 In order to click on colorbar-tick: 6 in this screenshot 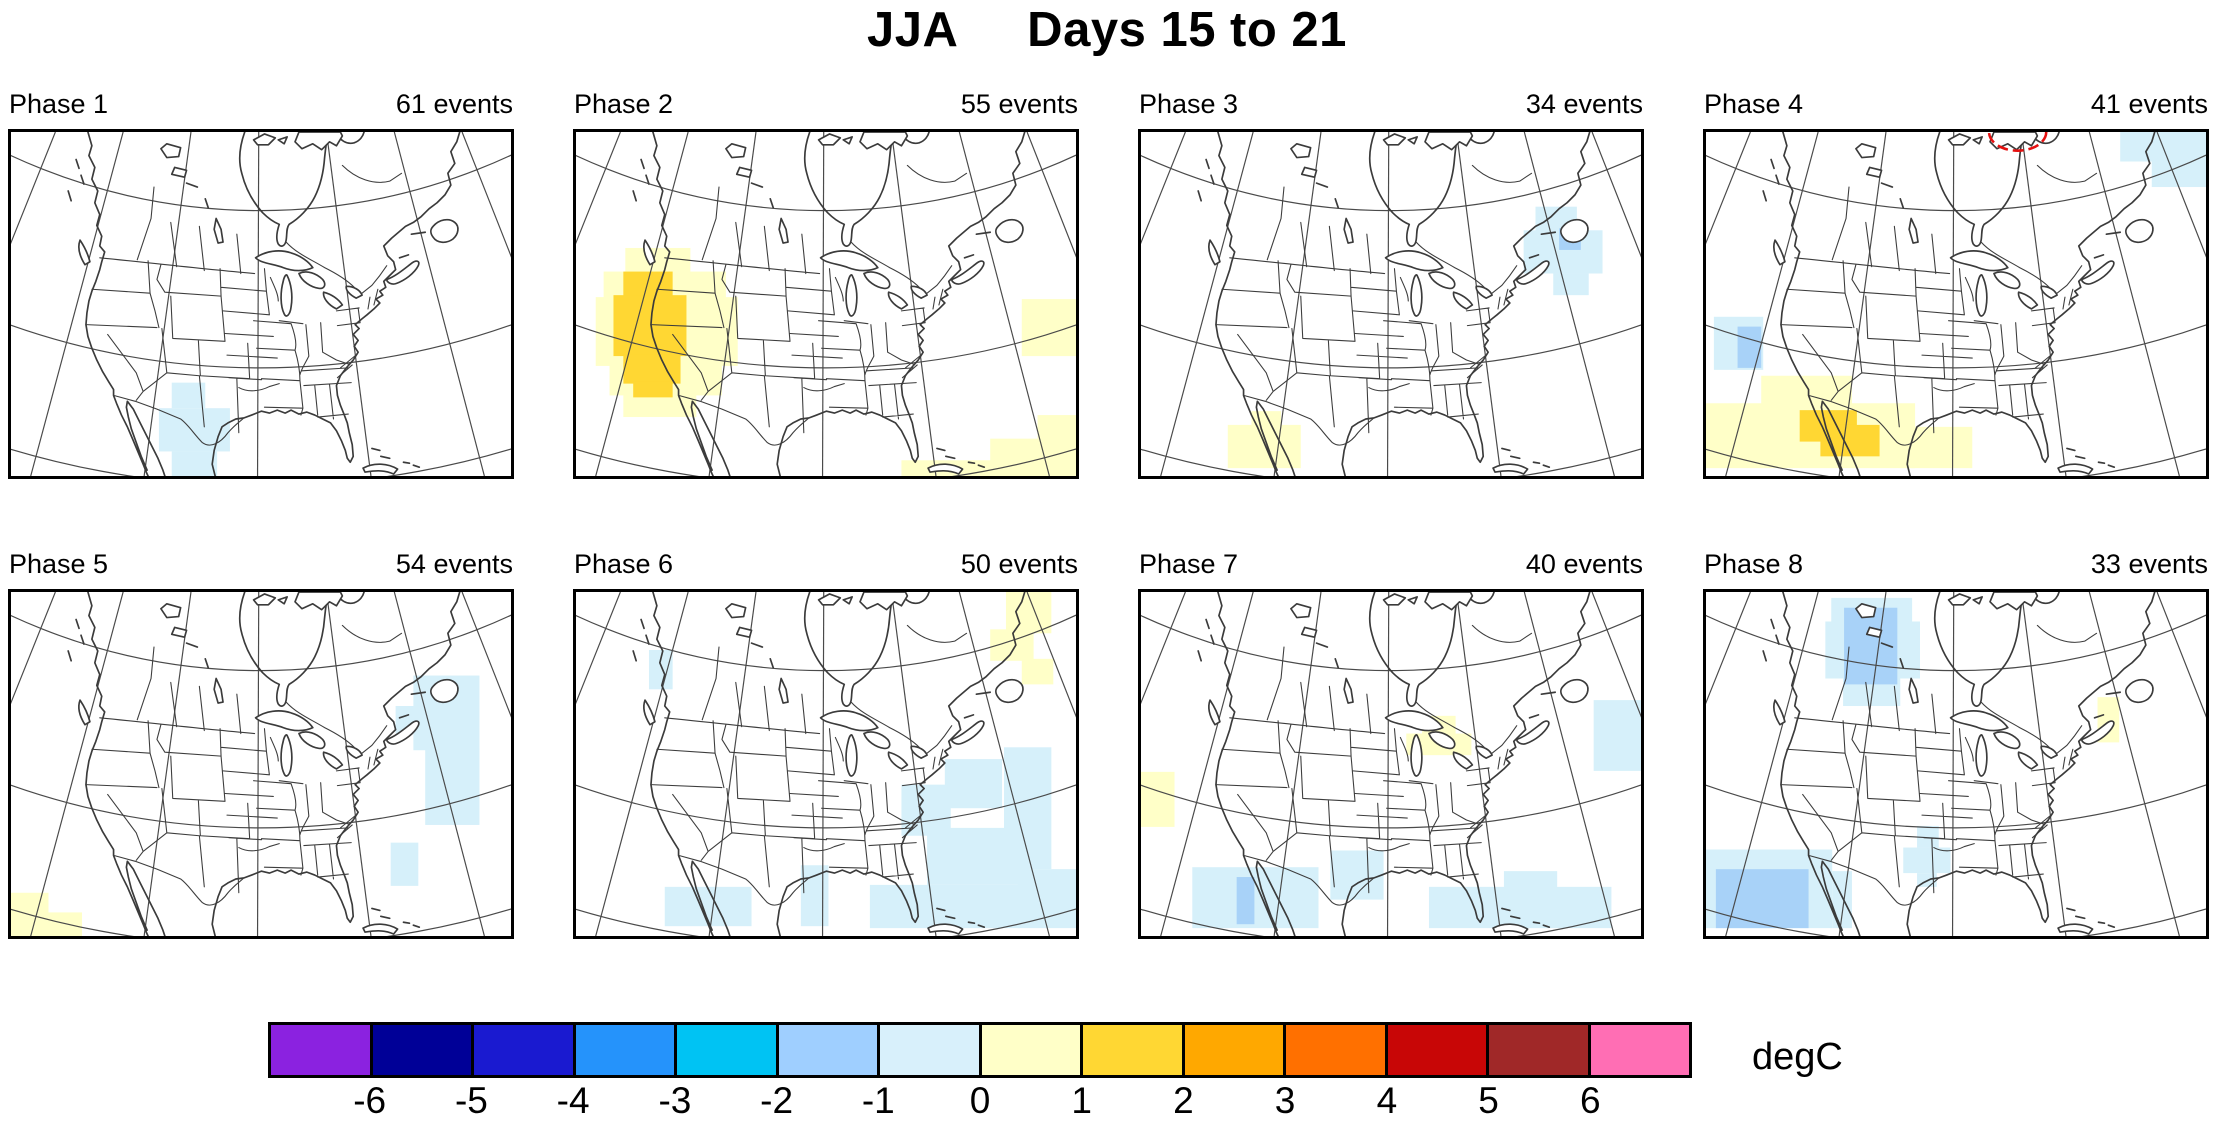, I will do `click(1590, 1100)`.